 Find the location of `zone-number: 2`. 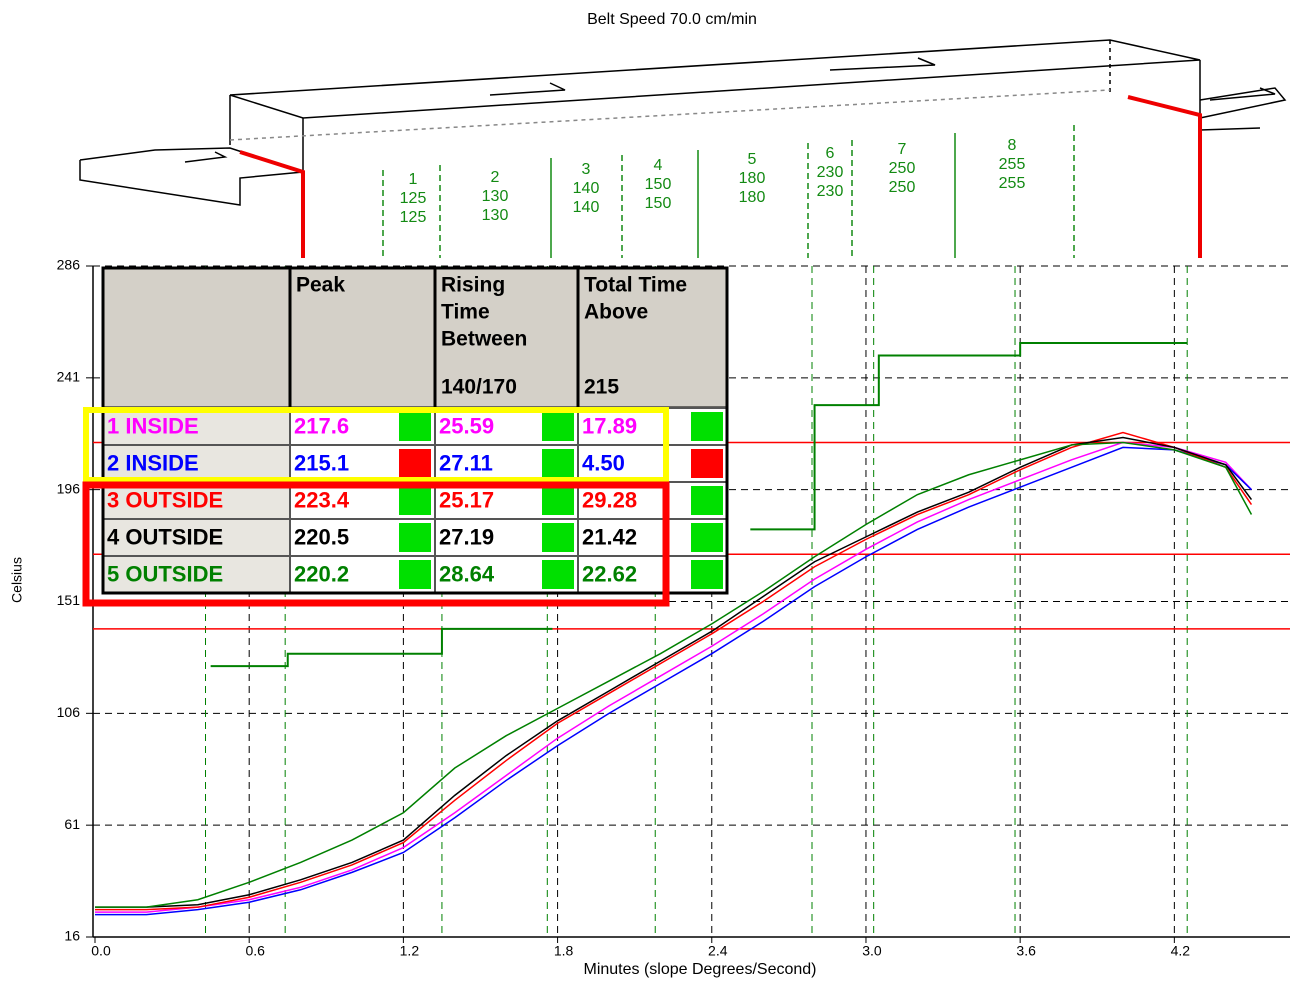

zone-number: 2 is located at coordinates (495, 177).